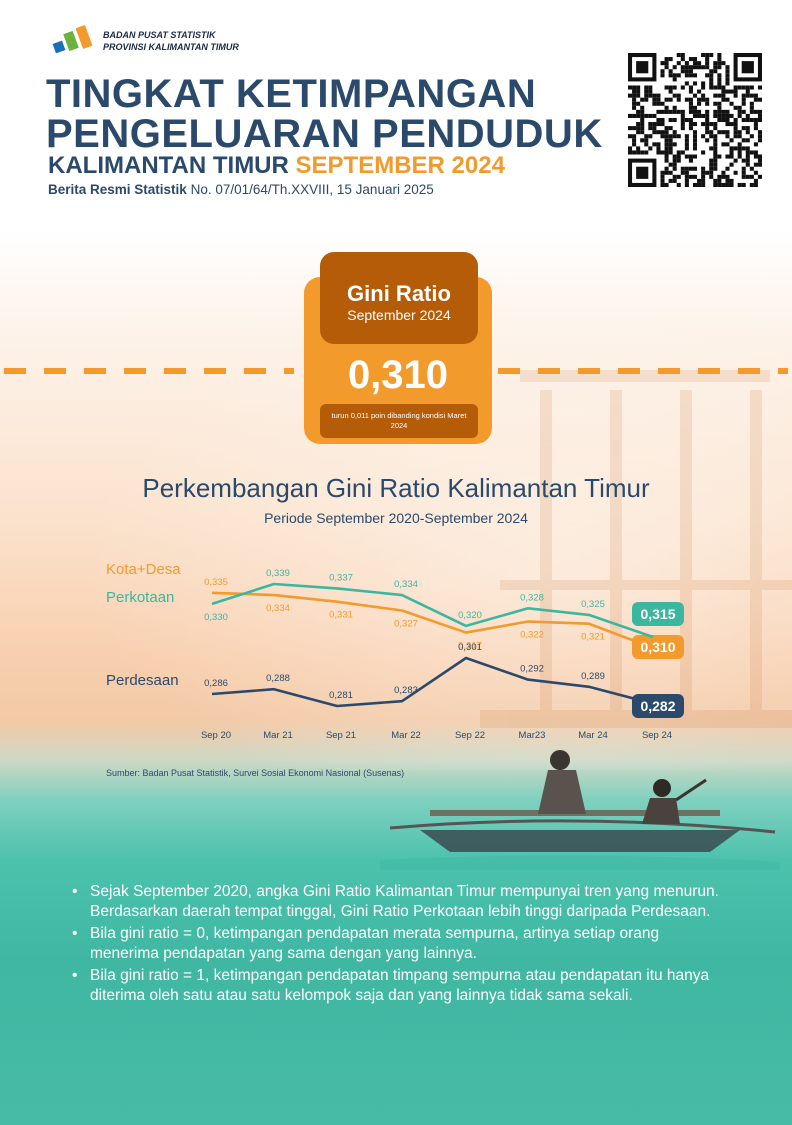 The image size is (792, 1125). I want to click on data-label: 0,310, so click(657, 647).